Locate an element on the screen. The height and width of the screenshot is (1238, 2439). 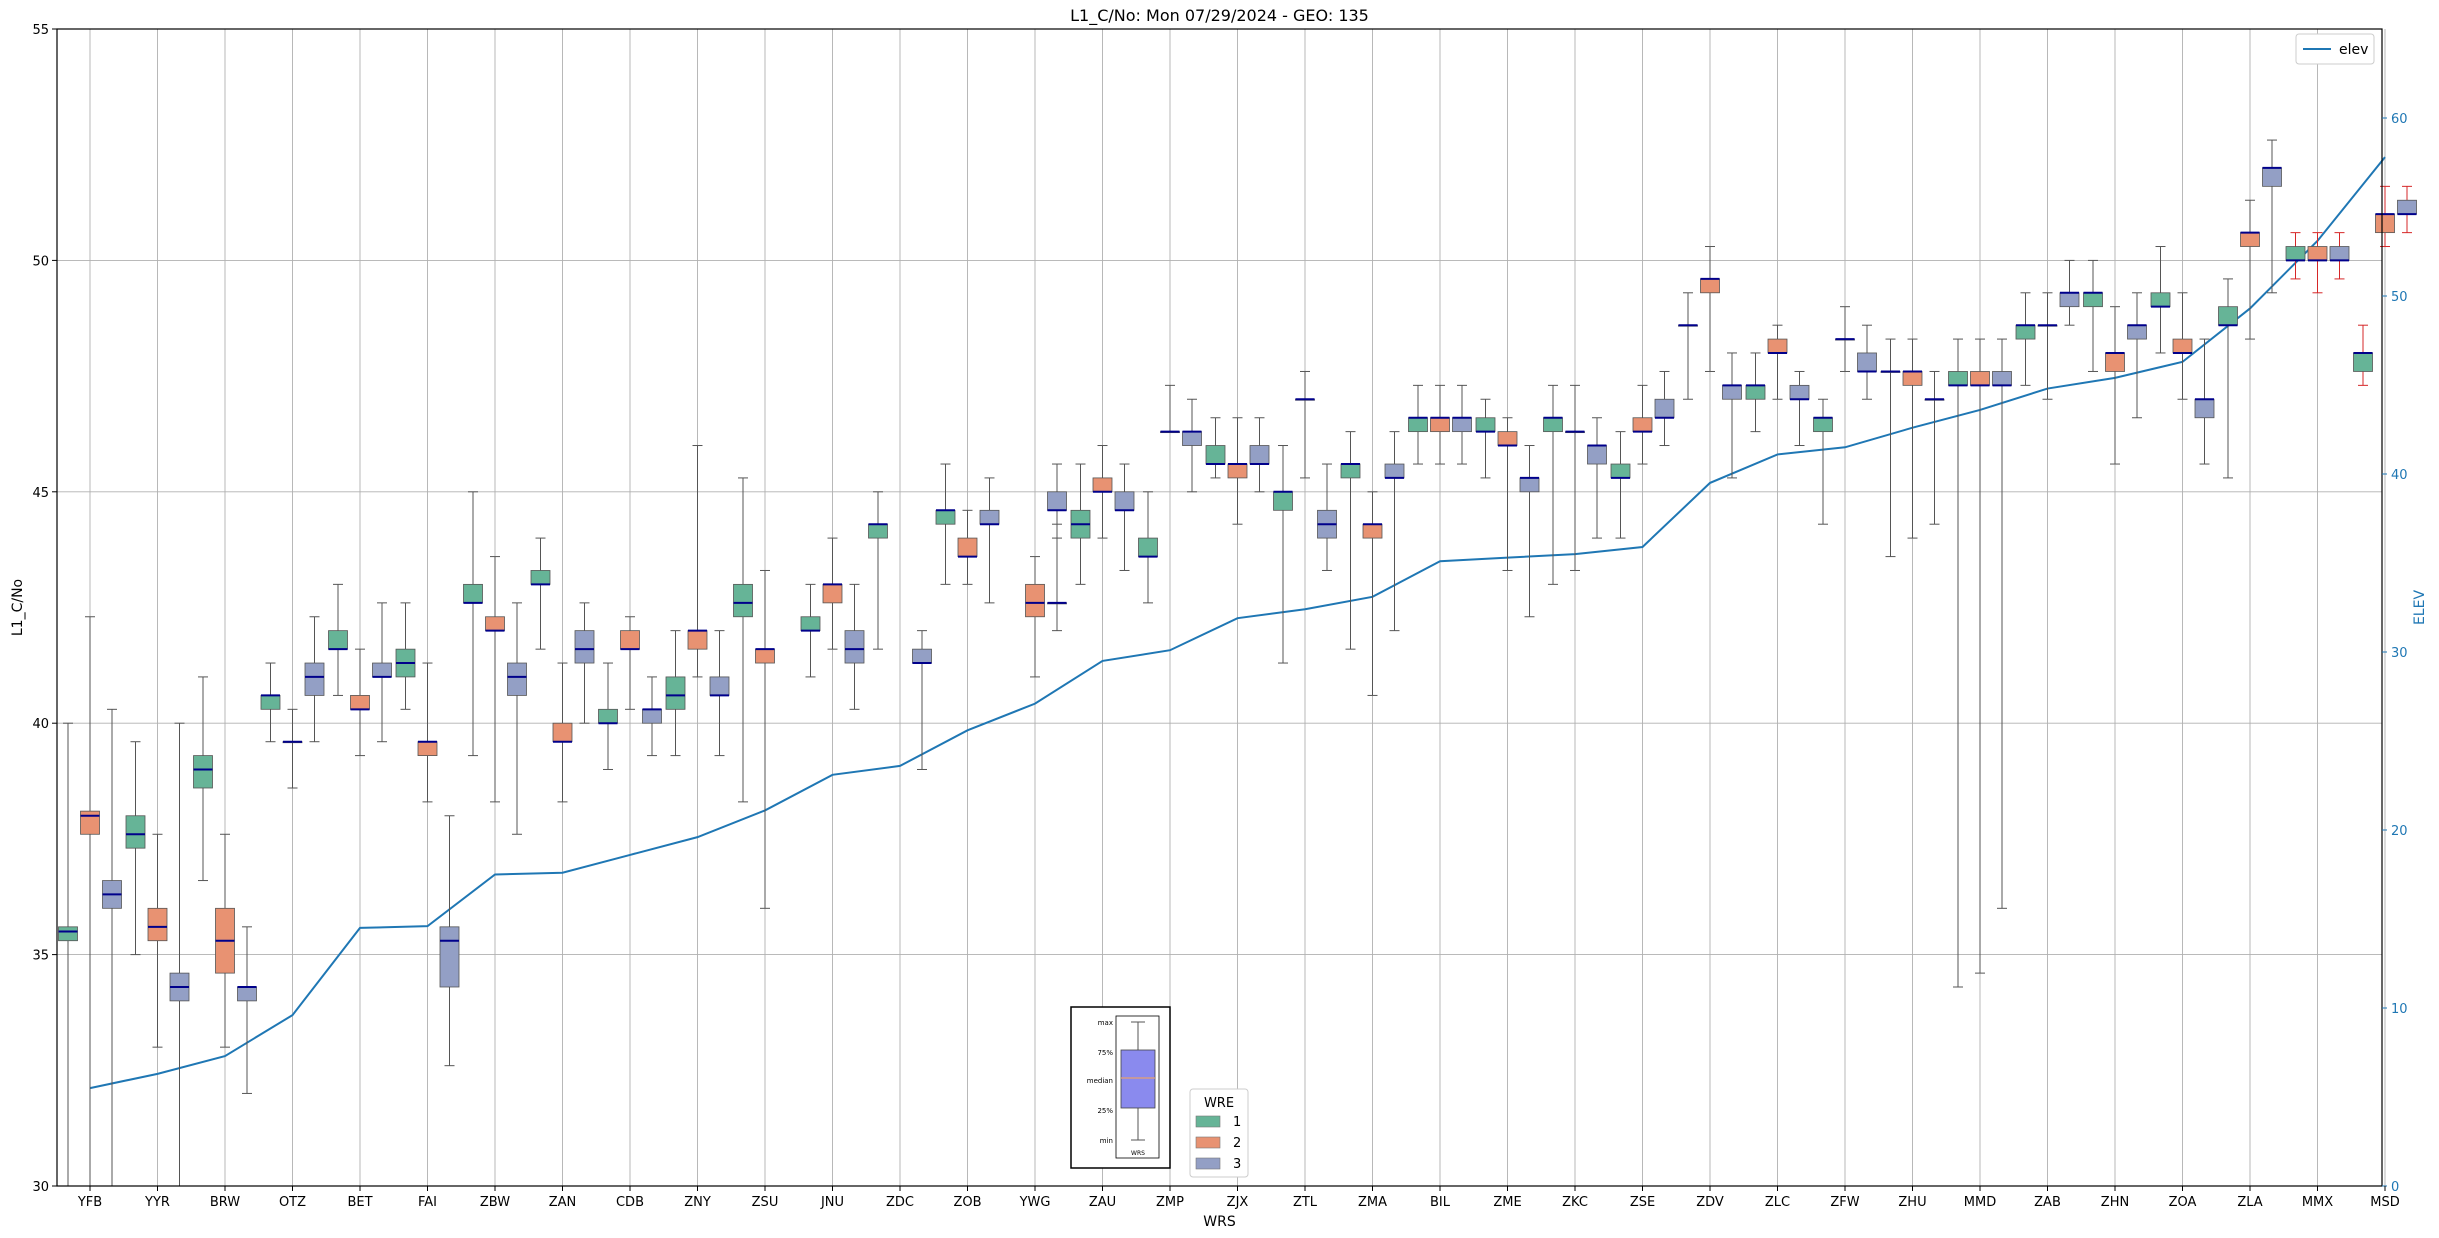
box-zob-wre2 is located at coordinates (967, 547).